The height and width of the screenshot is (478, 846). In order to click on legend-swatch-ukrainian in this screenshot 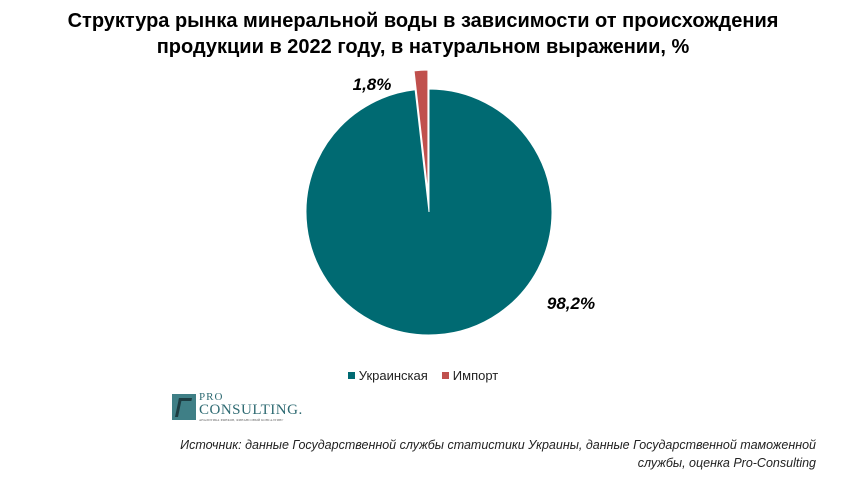, I will do `click(351, 375)`.